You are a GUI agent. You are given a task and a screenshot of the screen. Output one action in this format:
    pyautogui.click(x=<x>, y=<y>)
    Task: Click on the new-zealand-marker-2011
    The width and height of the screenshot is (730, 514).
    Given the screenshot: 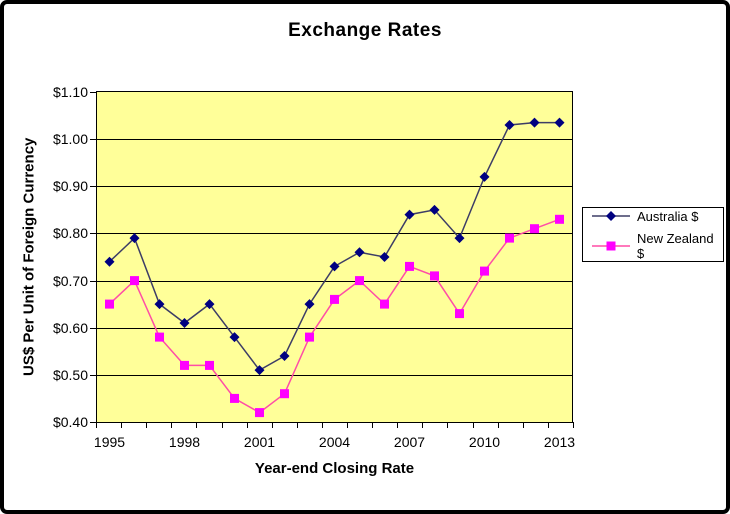 What is the action you would take?
    pyautogui.click(x=509, y=238)
    